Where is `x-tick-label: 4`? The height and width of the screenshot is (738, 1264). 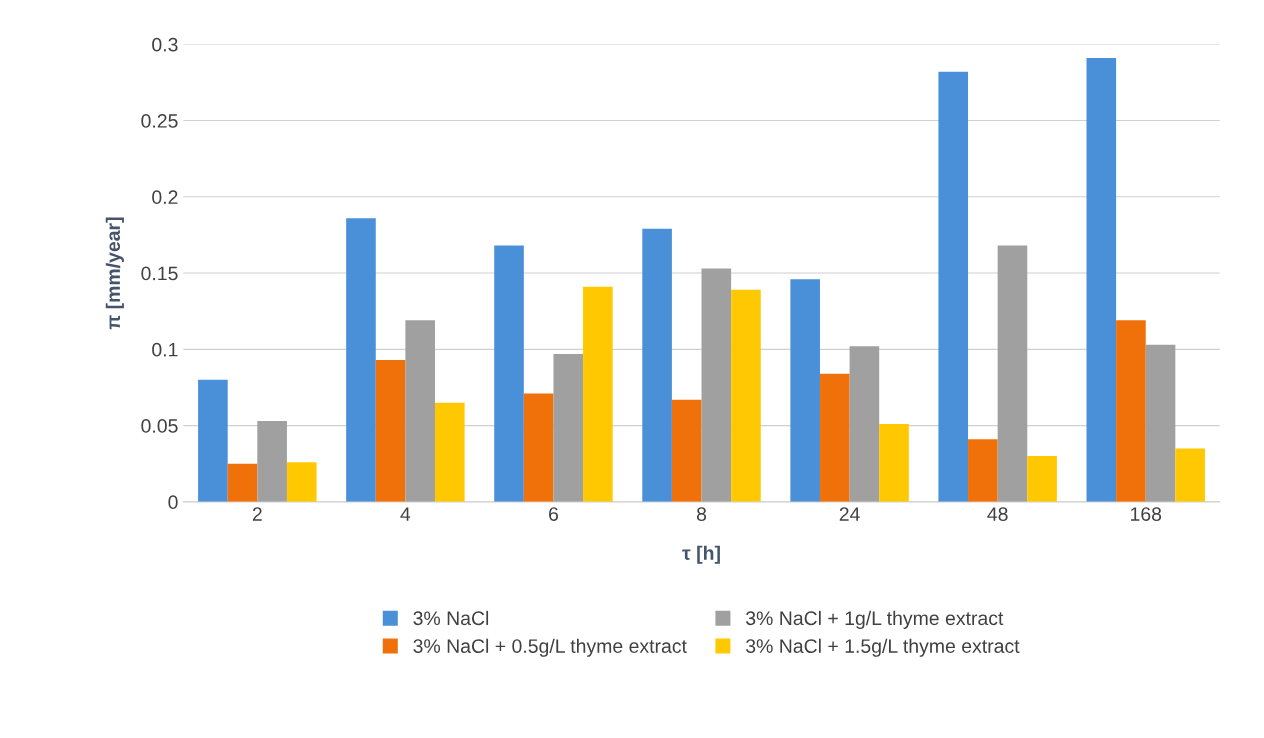
x-tick-label: 4 is located at coordinates (405, 514).